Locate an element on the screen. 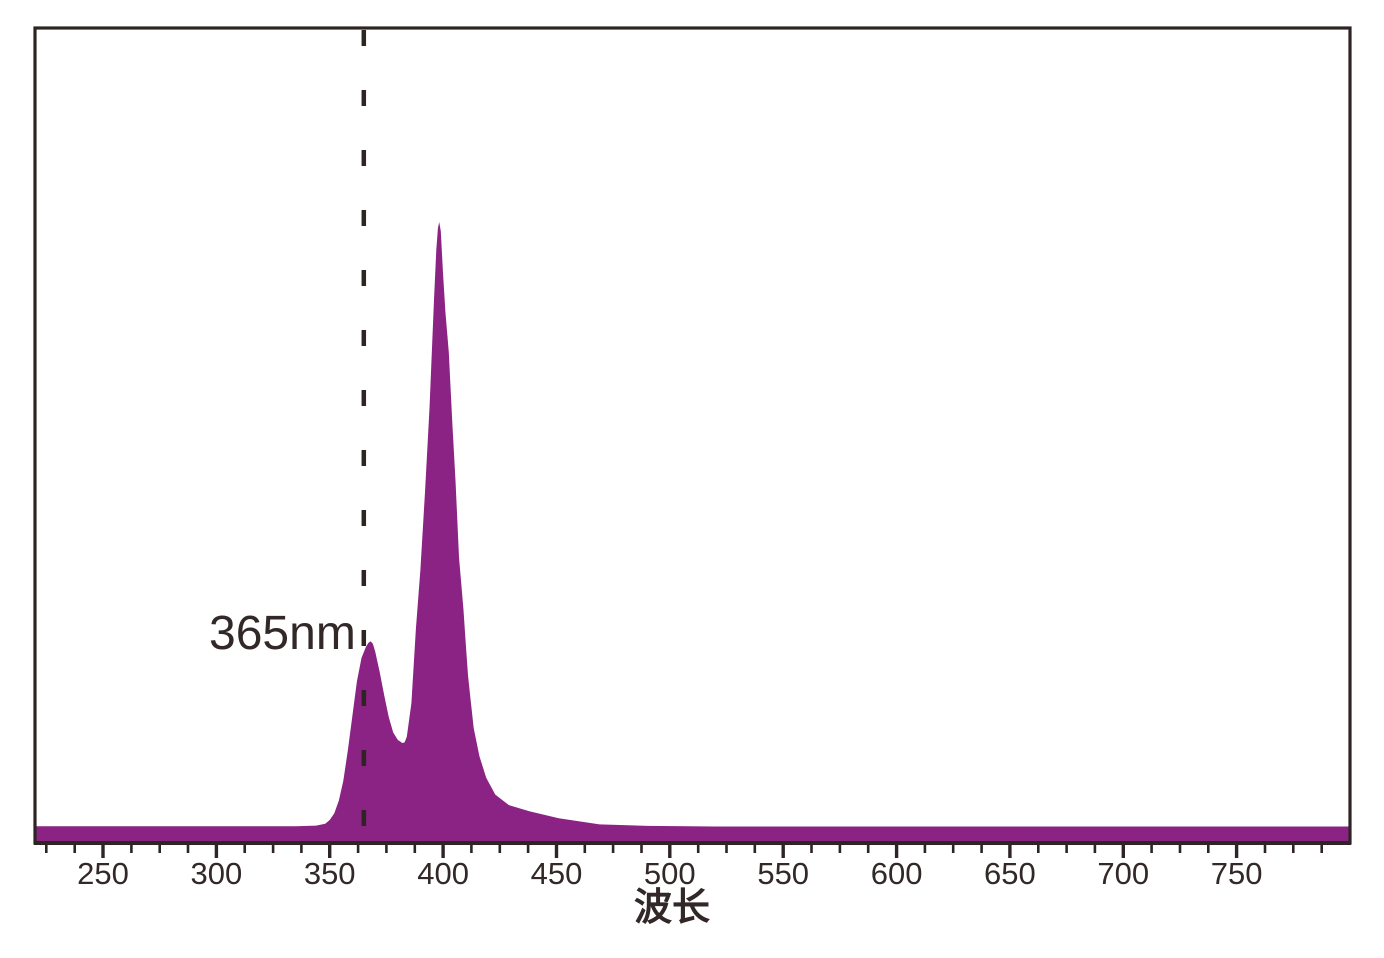  x-tick-label-650: 650 is located at coordinates (1010, 873).